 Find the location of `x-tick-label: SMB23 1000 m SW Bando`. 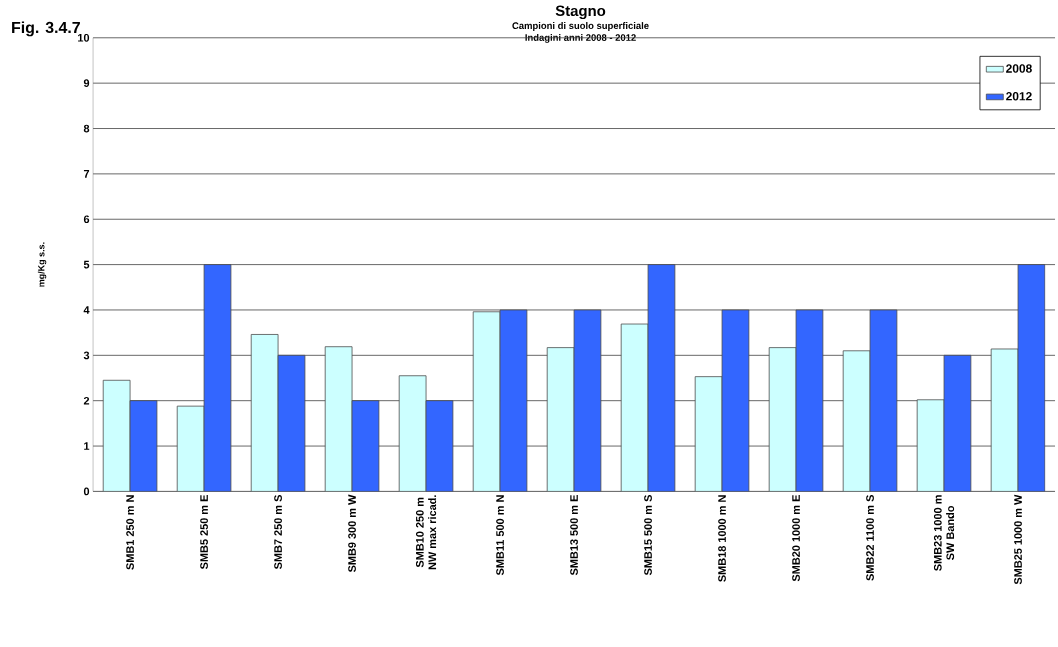

x-tick-label: SMB23 1000 m SW Bando is located at coordinates (944, 533).